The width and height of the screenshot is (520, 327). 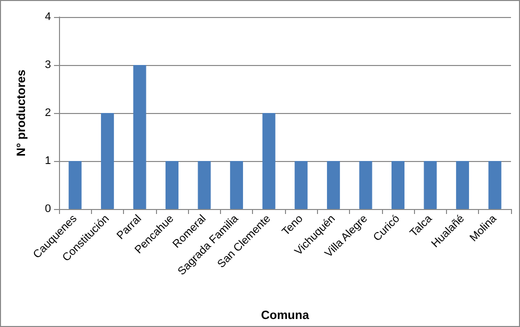 I want to click on x-axis-title: Comuna, so click(x=285, y=315).